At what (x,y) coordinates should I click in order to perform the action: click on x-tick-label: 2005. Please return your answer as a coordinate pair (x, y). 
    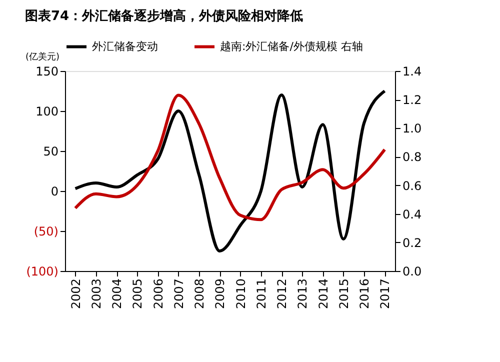
    Looking at the image, I should click on (137, 294).